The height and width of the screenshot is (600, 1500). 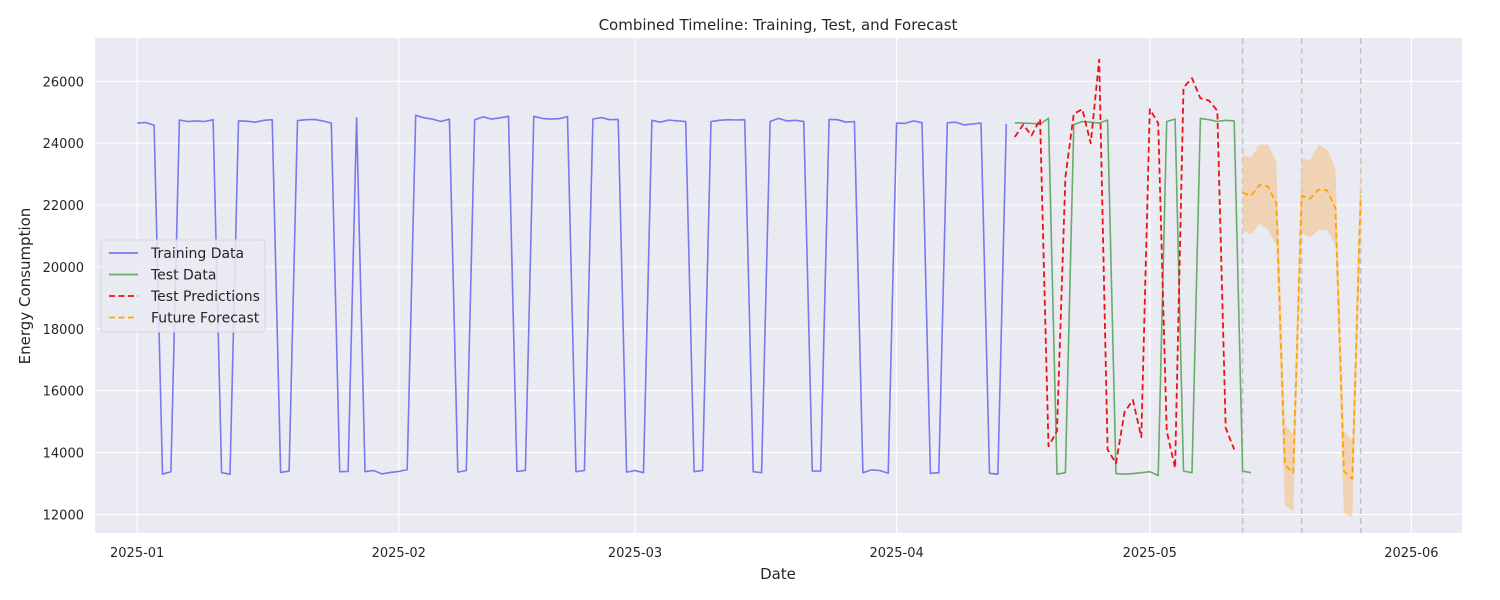 What do you see at coordinates (63, 268) in the screenshot?
I see `y-tick-label: 20000` at bounding box center [63, 268].